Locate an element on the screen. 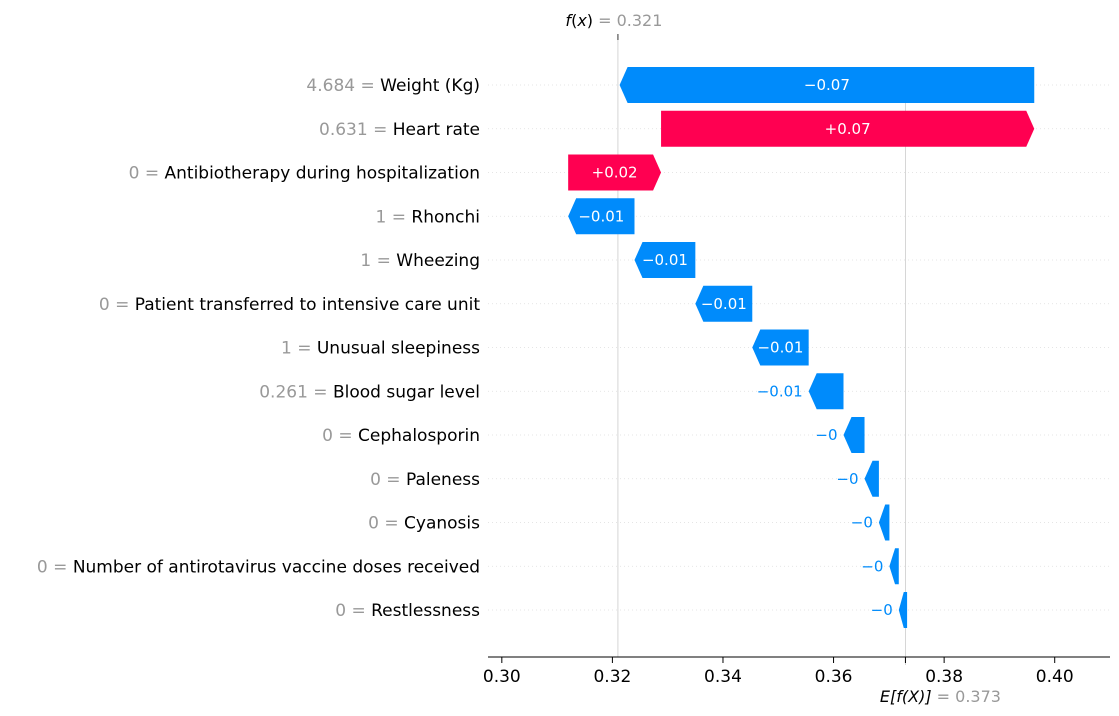  feature-label: 1 = Rhonchi is located at coordinates (428, 217).